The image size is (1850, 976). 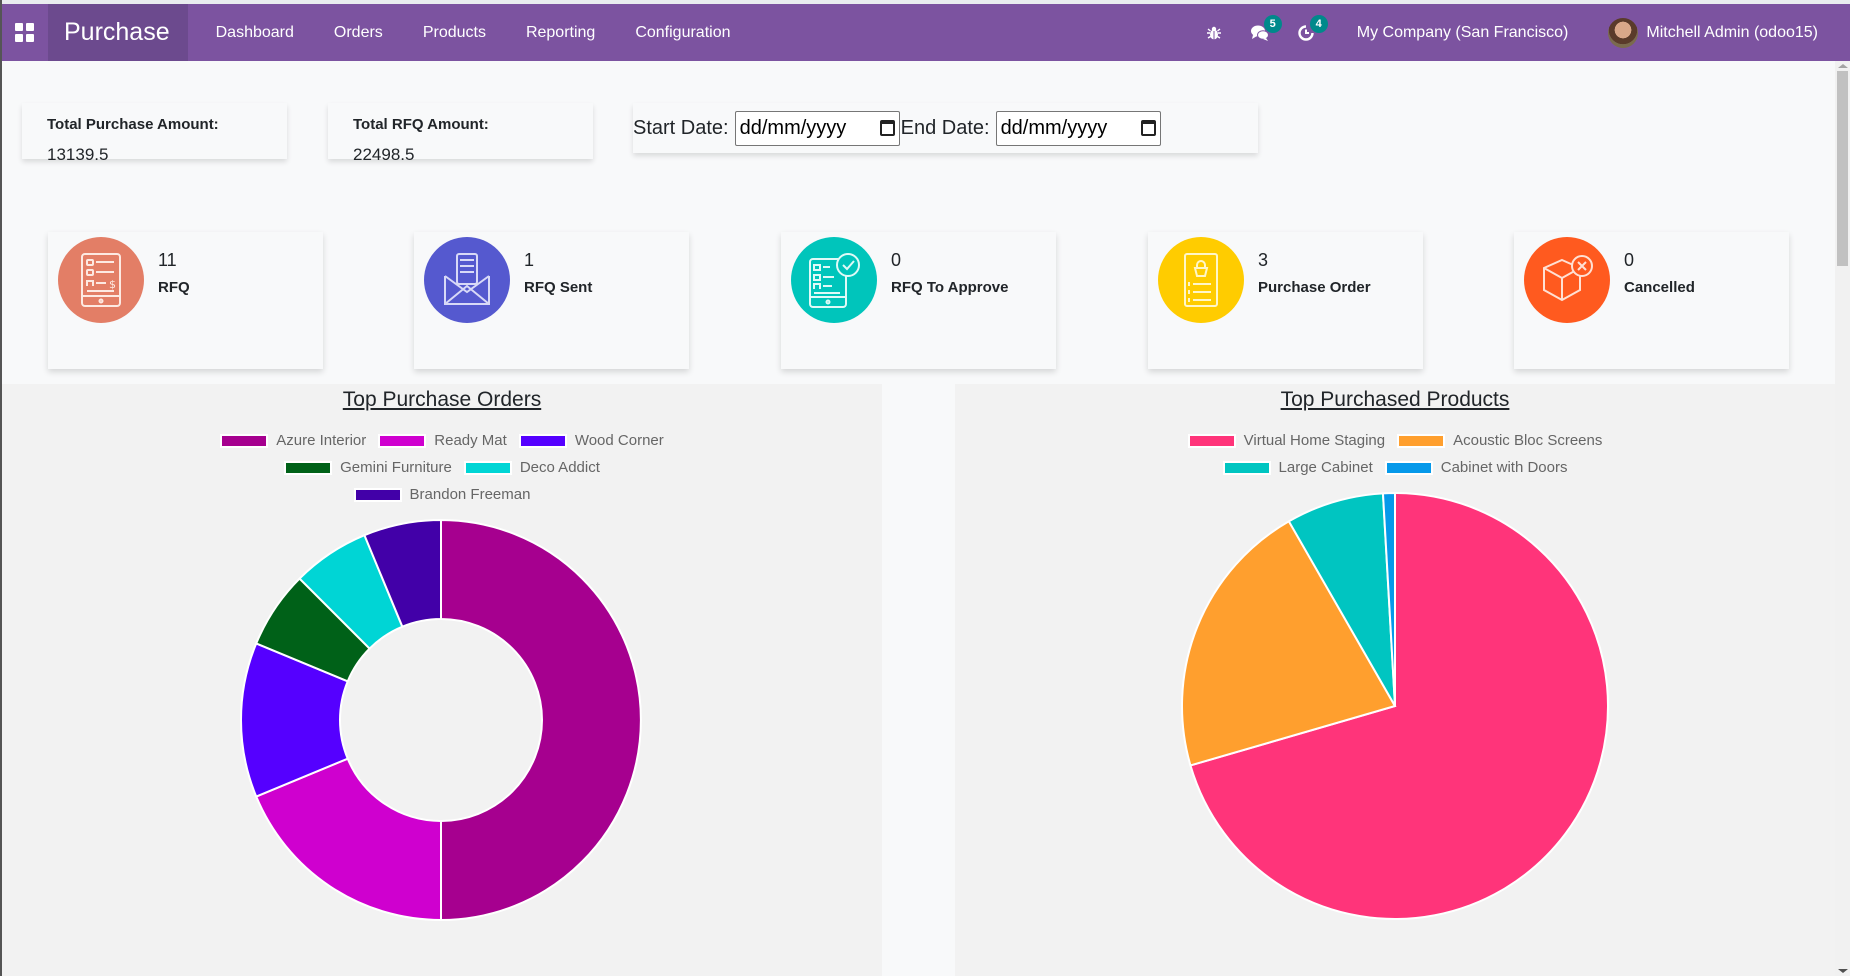 What do you see at coordinates (185, 300) in the screenshot?
I see `stat-card-rfq: $ 11 RFQ` at bounding box center [185, 300].